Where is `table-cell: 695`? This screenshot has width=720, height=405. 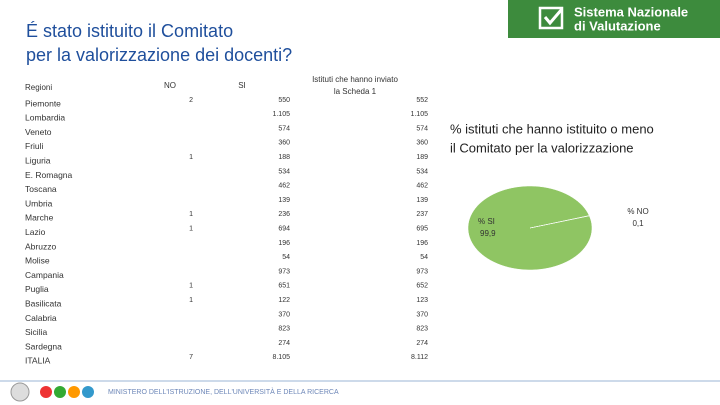 table-cell: 695 is located at coordinates (422, 229).